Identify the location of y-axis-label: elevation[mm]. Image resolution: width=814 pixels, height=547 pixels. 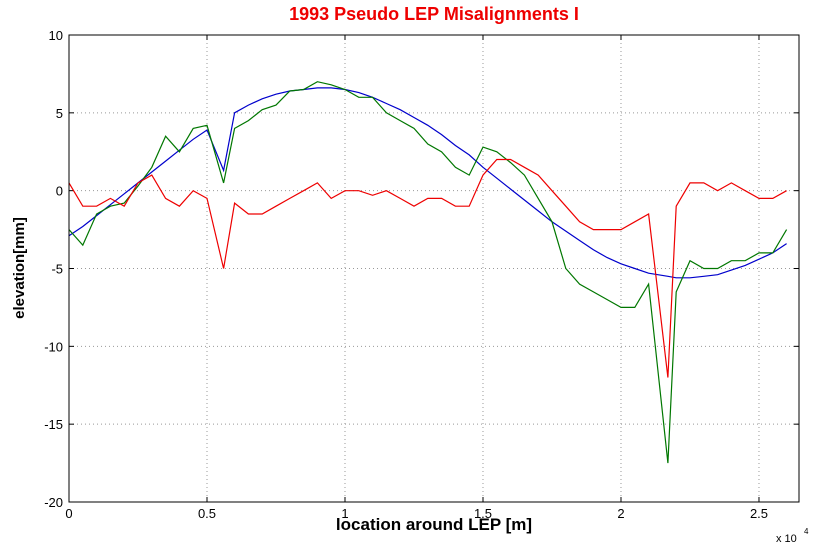
(19, 268).